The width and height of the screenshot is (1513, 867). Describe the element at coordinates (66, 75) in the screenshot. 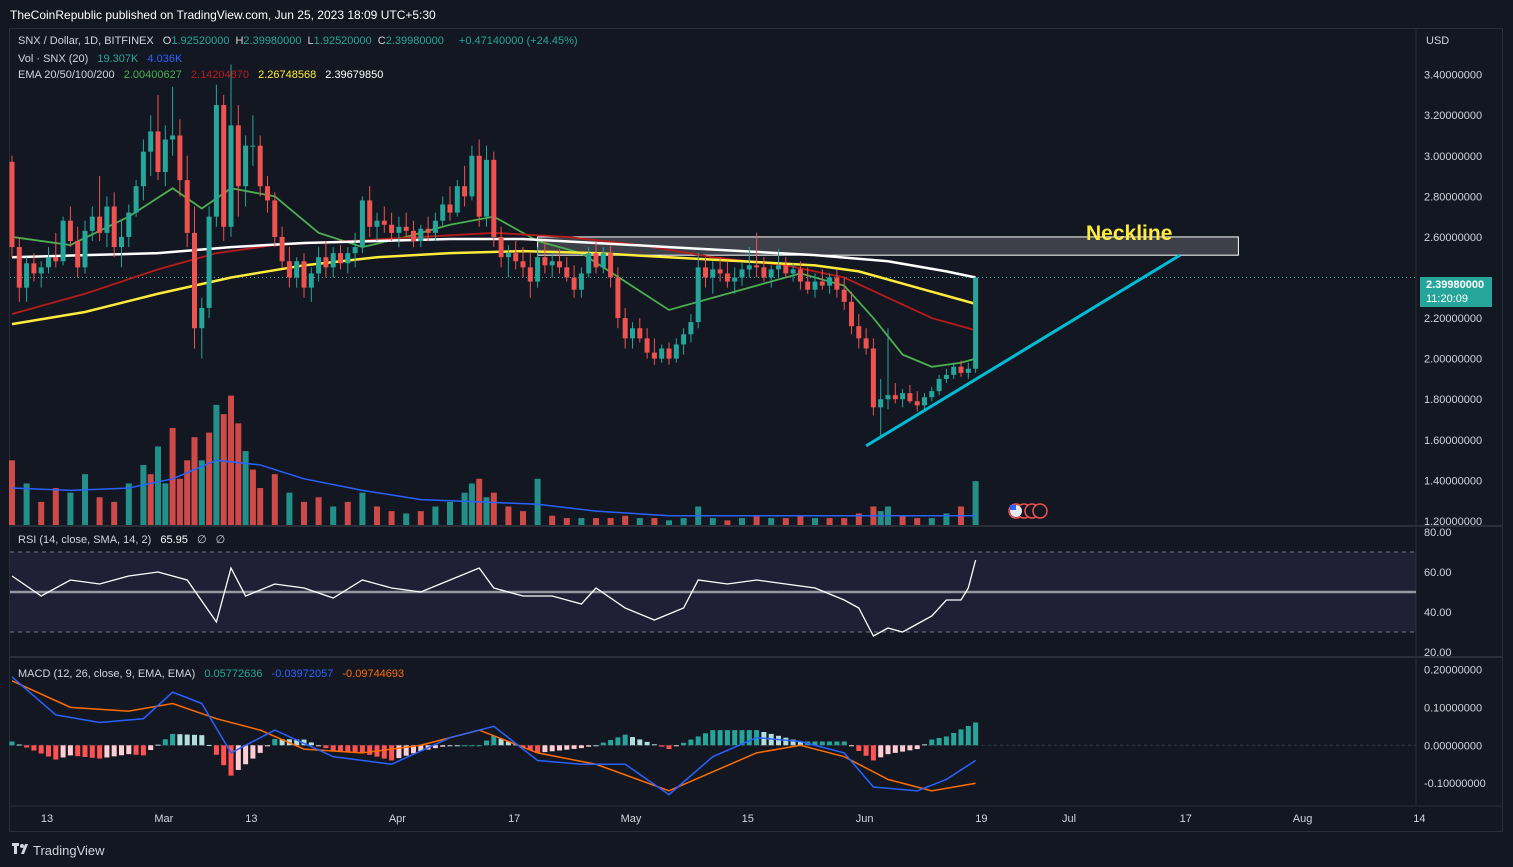

I see `ema-label: EMA 20/50/100/200` at that location.